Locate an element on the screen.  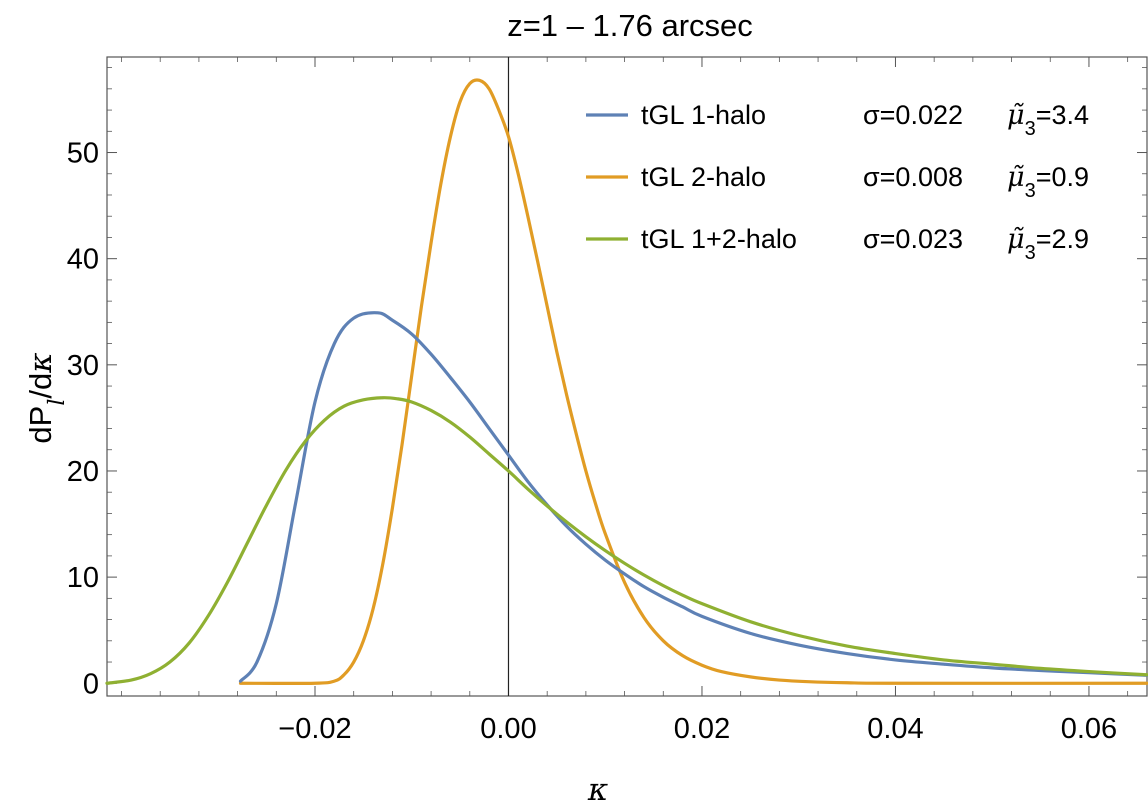
x-tick-label: 0.00 is located at coordinates (508, 729).